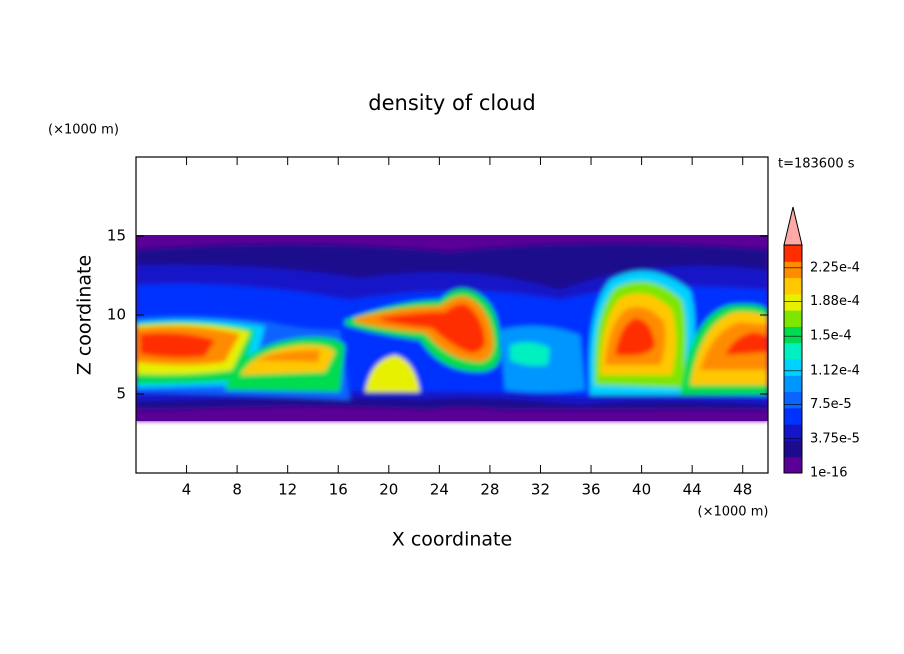 The height and width of the screenshot is (654, 904). I want to click on colorbar-tick-label: 1e-16, so click(829, 473).